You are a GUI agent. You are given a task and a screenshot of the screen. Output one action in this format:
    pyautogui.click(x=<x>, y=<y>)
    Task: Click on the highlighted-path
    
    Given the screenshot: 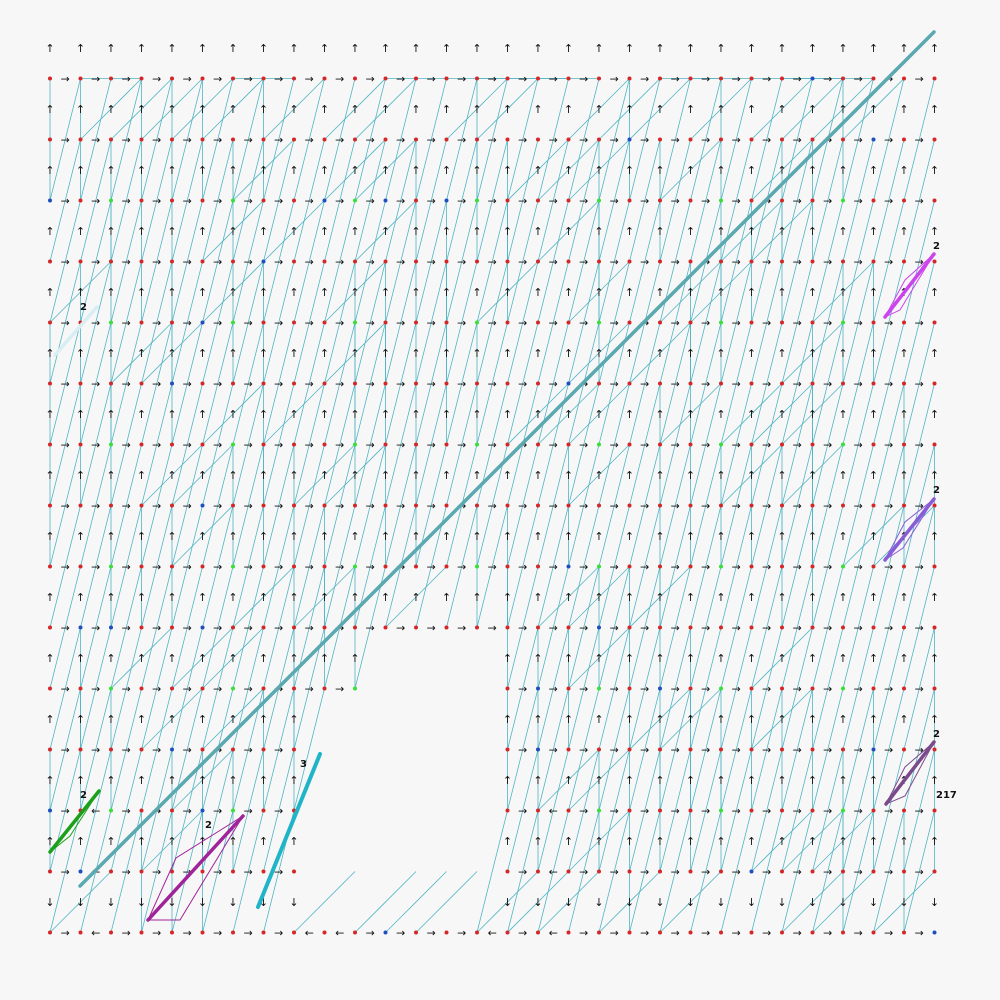 What is the action you would take?
    pyautogui.click(x=195, y=868)
    